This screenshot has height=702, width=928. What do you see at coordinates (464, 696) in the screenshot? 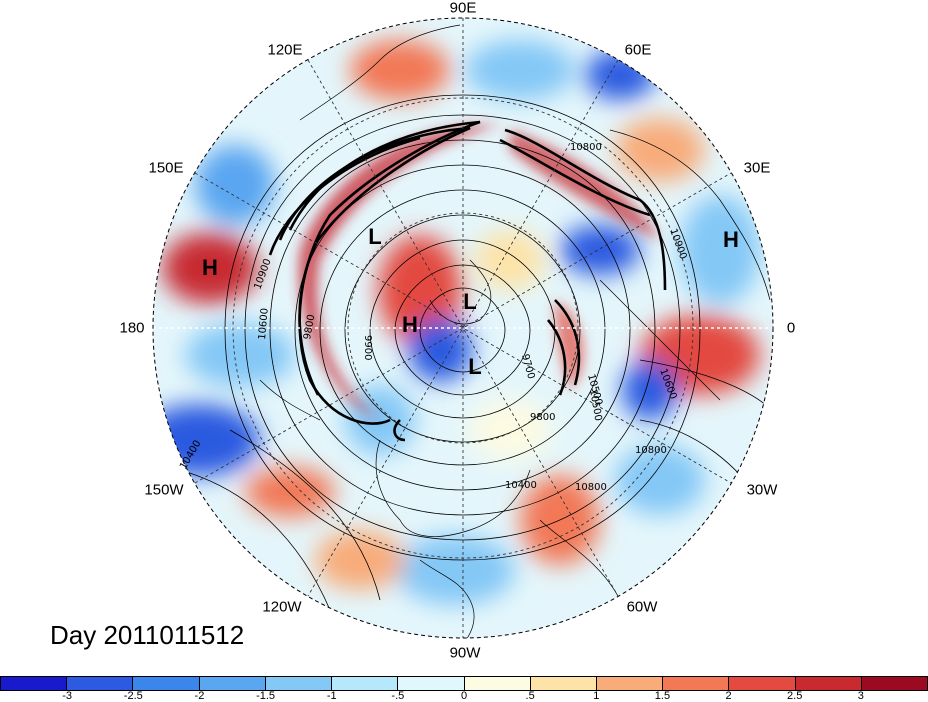
I see `colorbar-tick-label: 0` at bounding box center [464, 696].